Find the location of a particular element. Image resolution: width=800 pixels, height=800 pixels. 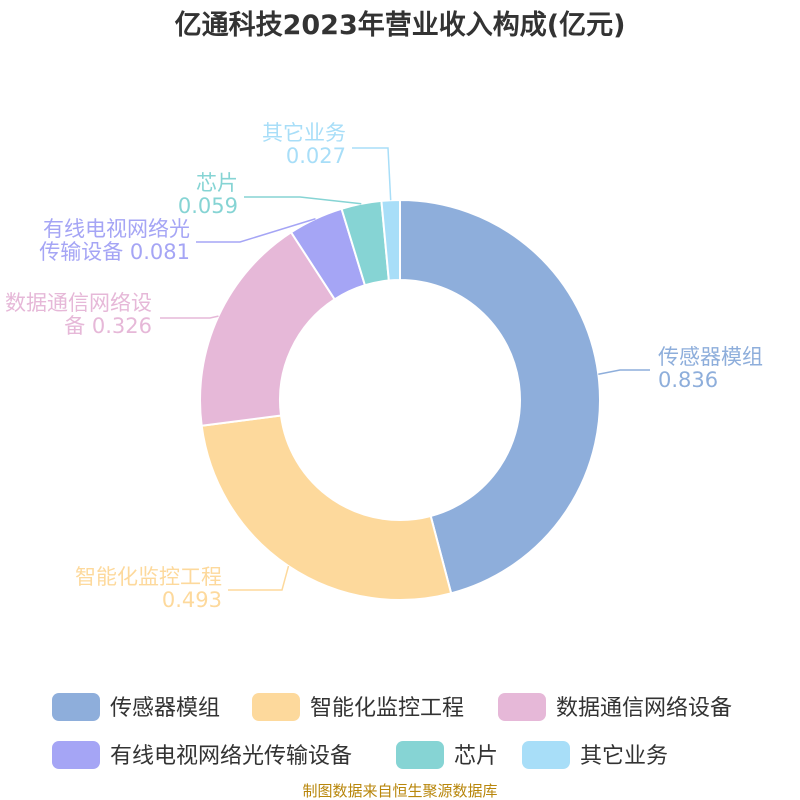

slice-label-3: 数据通信网络设备 0.326 is located at coordinates (78, 314).